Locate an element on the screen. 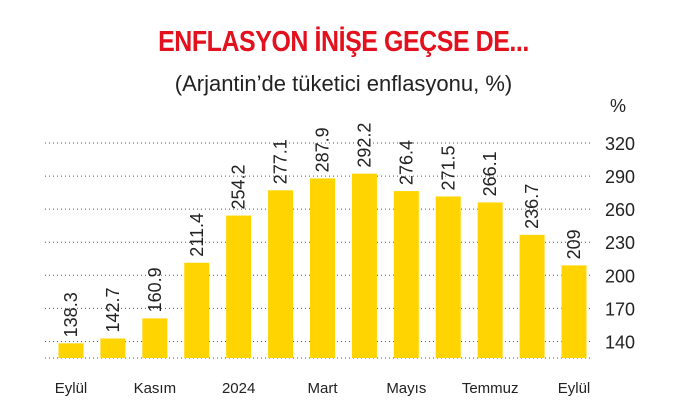 The height and width of the screenshot is (401, 687). y-axis-unit-label: % is located at coordinates (618, 106).